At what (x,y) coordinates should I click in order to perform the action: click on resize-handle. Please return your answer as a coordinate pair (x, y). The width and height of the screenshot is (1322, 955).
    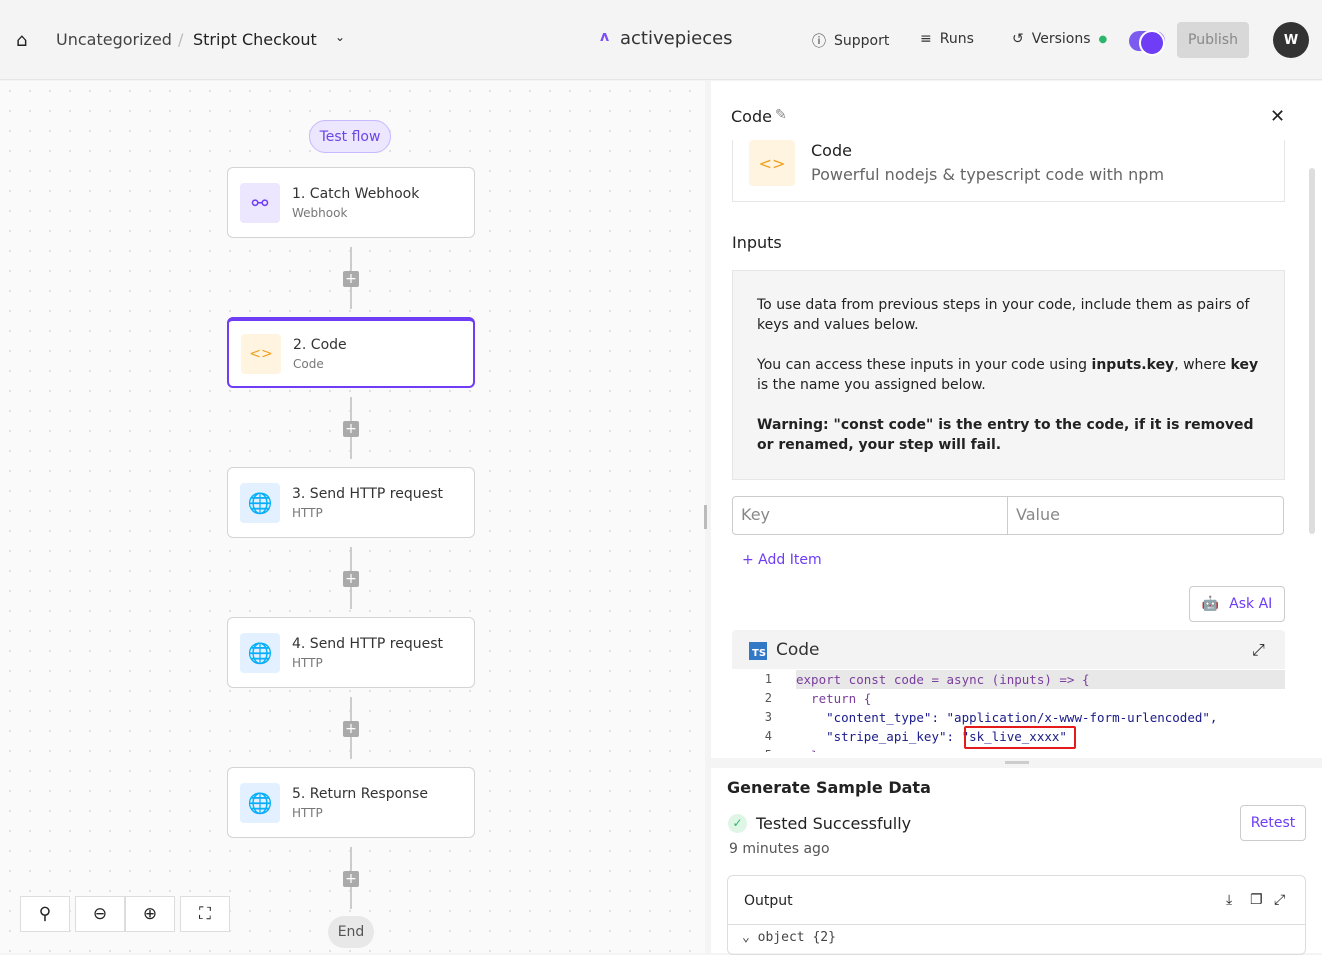
    Looking at the image, I should click on (705, 517).